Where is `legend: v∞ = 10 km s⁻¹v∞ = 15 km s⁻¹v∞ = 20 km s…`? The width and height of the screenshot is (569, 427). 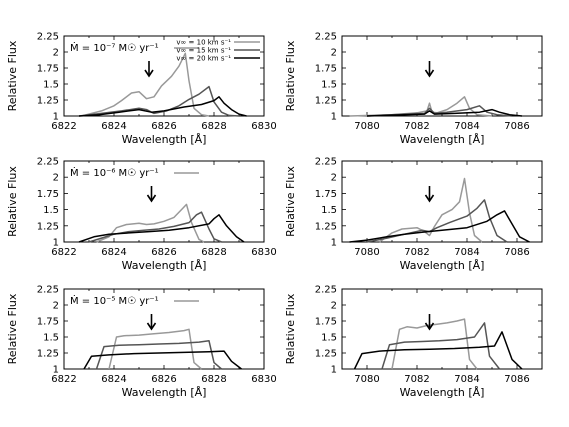
legend: v∞ = 10 km s⁻¹v∞ = 15 km s⁻¹v∞ = 20 km s… is located at coordinates (218, 51).